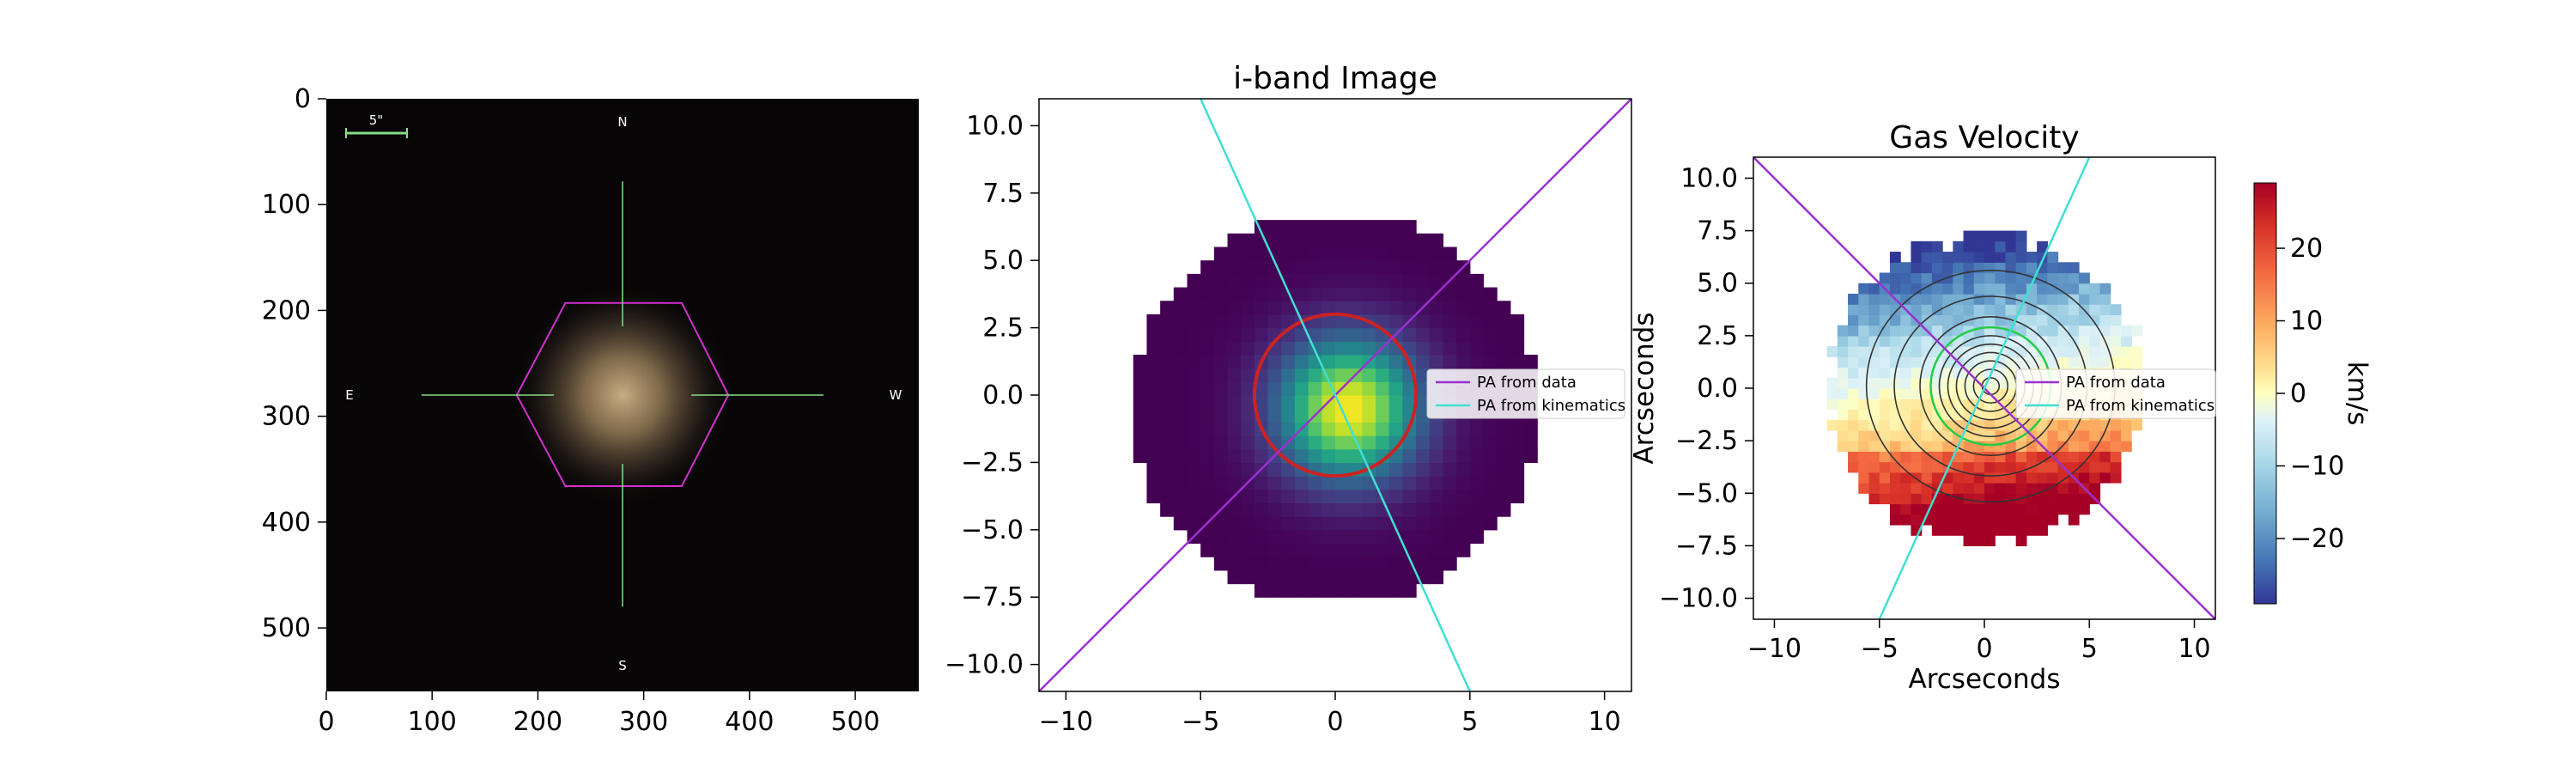 This screenshot has height=773, width=2576. Describe the element at coordinates (1709, 178) in the screenshot. I see `y-tick-label: 10.0` at that location.